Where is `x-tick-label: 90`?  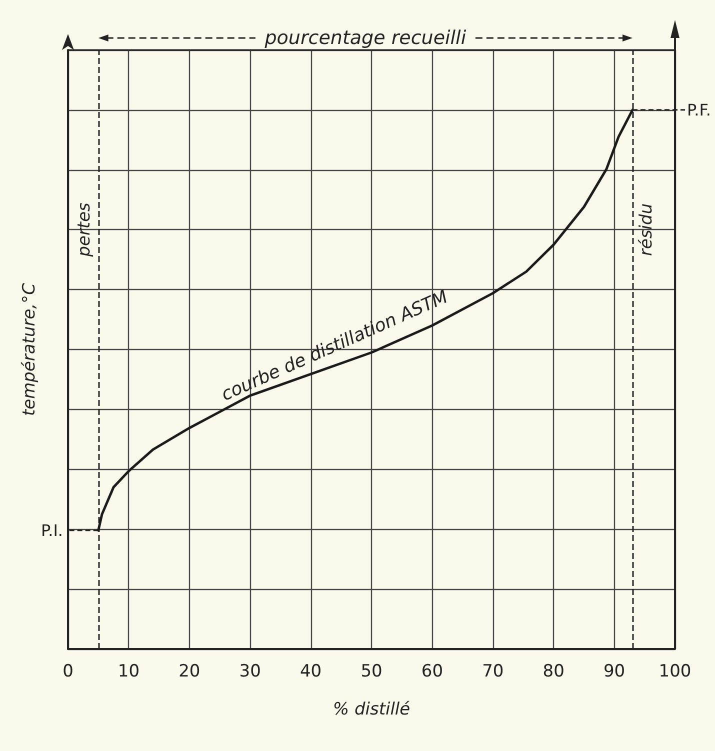
x-tick-label: 90 is located at coordinates (614, 672).